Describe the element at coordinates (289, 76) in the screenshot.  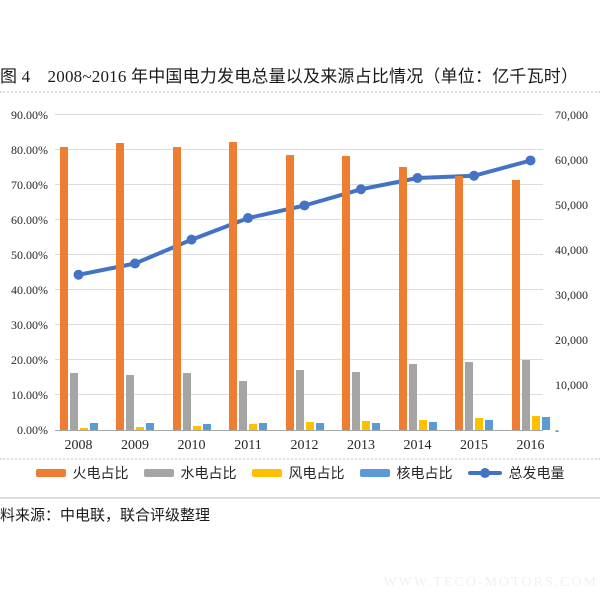
I see `chart-title: 图 4 2008~2016 年中国电力发电总量以及来源占比情况（单位：亿千瓦时）` at that location.